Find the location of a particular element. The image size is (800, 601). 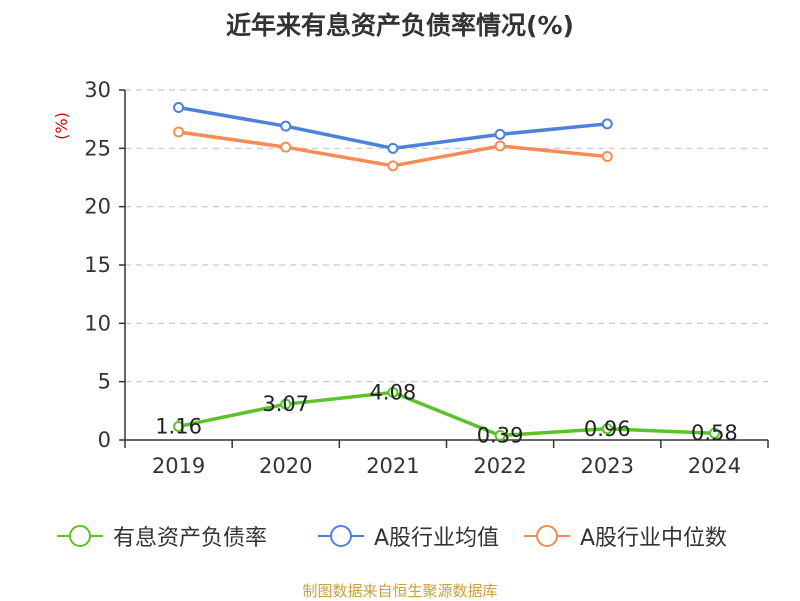

legend-label: A股行业中位数 is located at coordinates (654, 538).